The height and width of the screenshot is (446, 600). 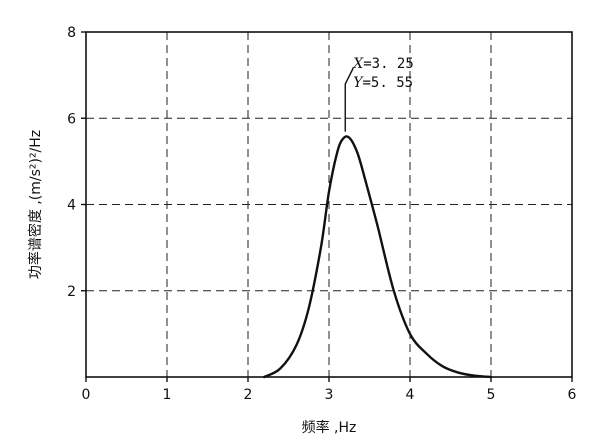 I want to click on y-axis-title: 功率谱密度 ,(m/s²)²/Hz, so click(x=35, y=204).